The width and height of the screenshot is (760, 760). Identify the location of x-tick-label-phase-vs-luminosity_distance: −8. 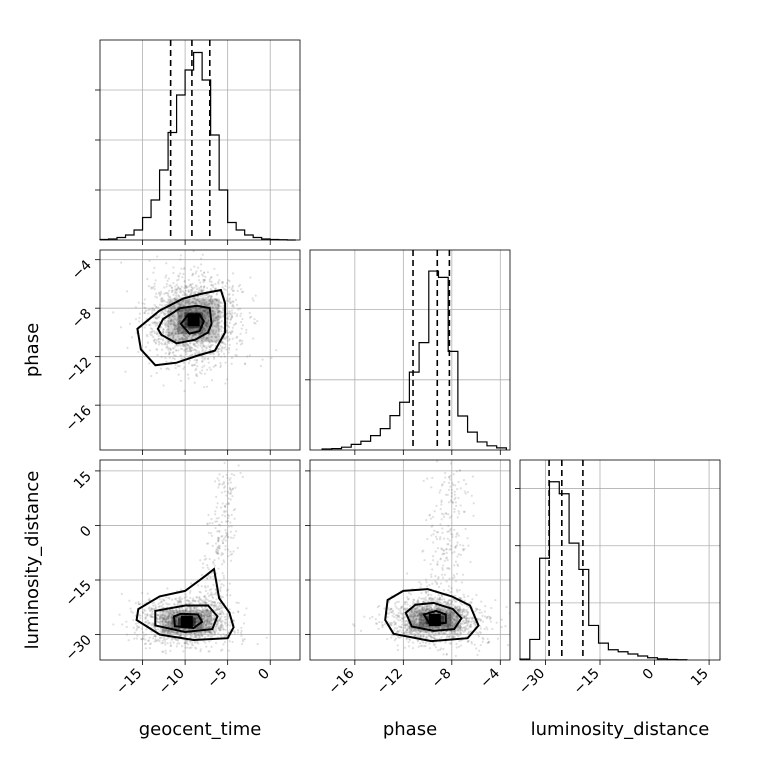
(442, 679).